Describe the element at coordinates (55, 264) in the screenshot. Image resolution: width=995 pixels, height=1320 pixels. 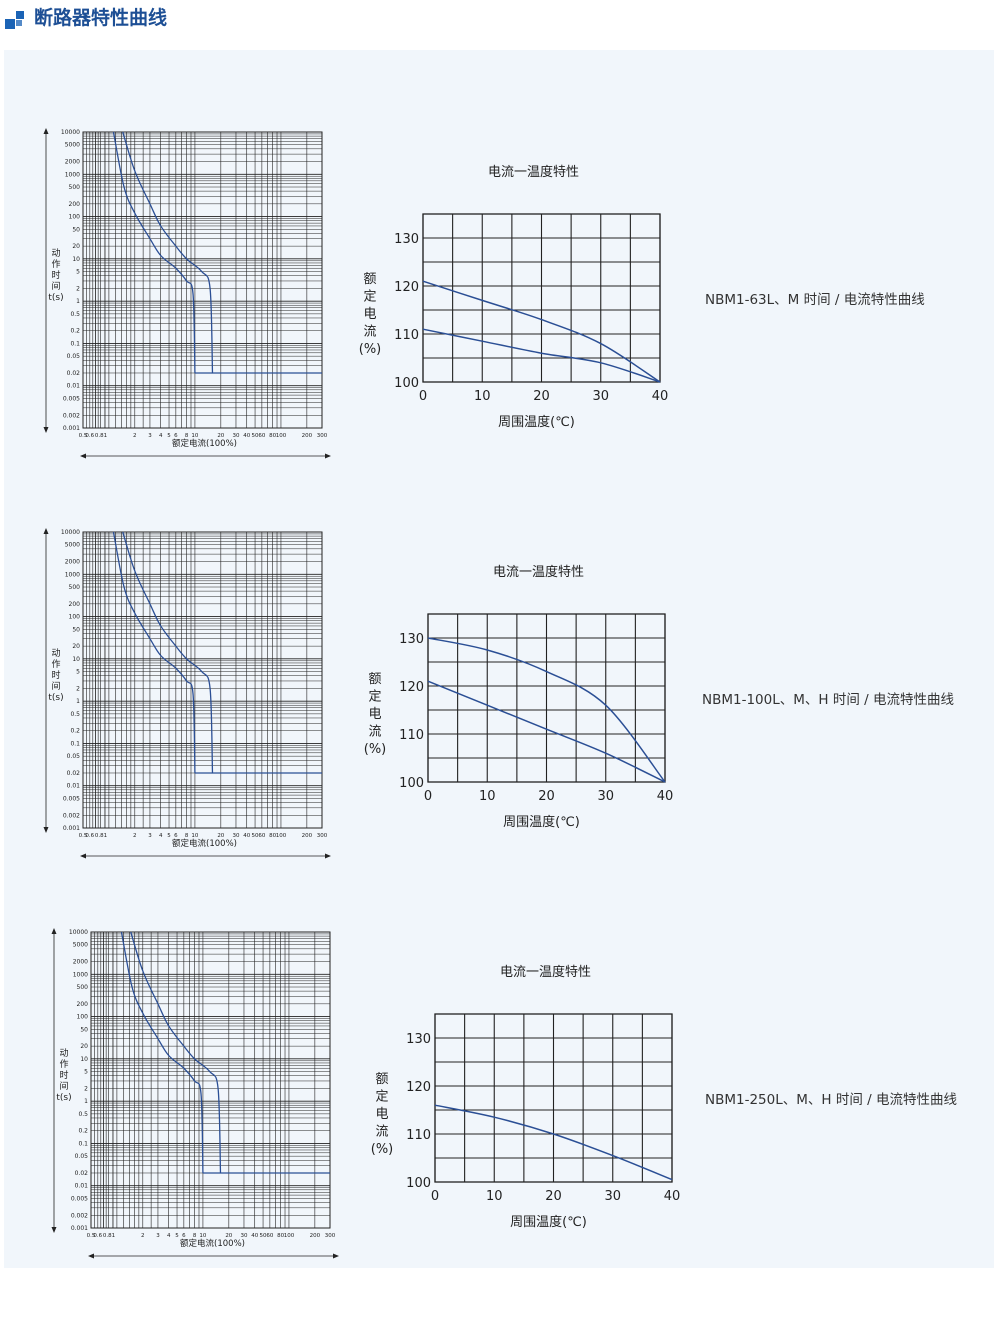
I see `y-axis-label-char: 作` at that location.